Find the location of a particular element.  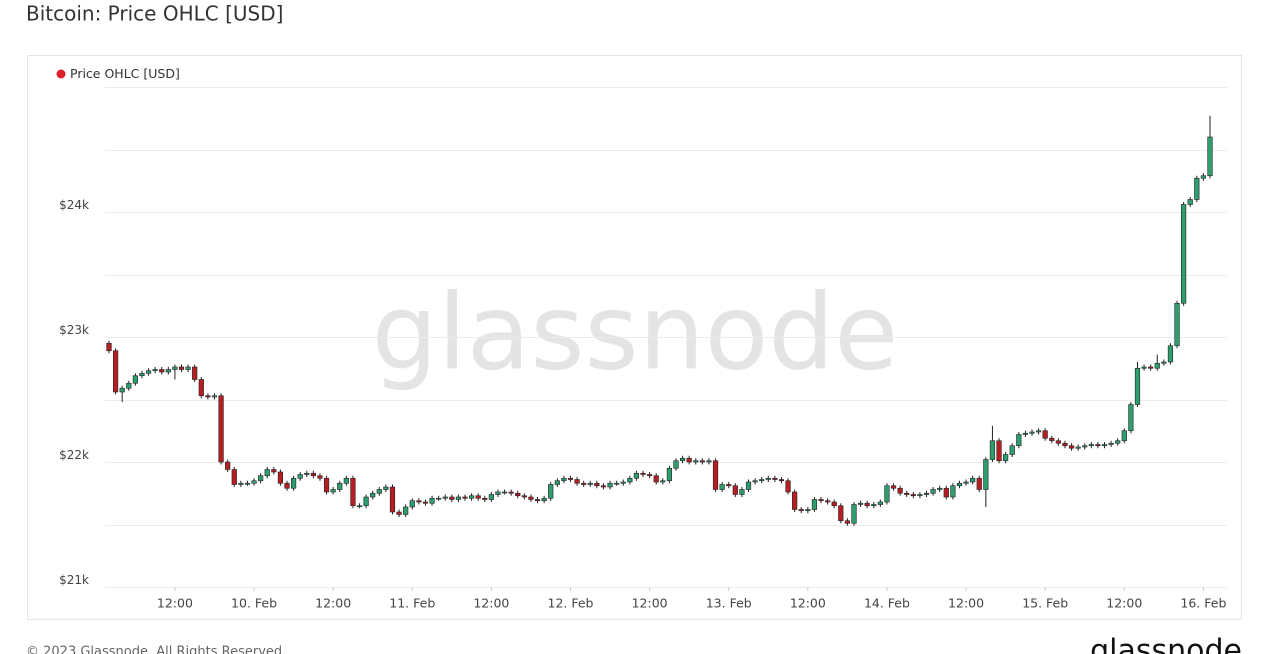

x-tick-label: 11. Feb is located at coordinates (412, 603).